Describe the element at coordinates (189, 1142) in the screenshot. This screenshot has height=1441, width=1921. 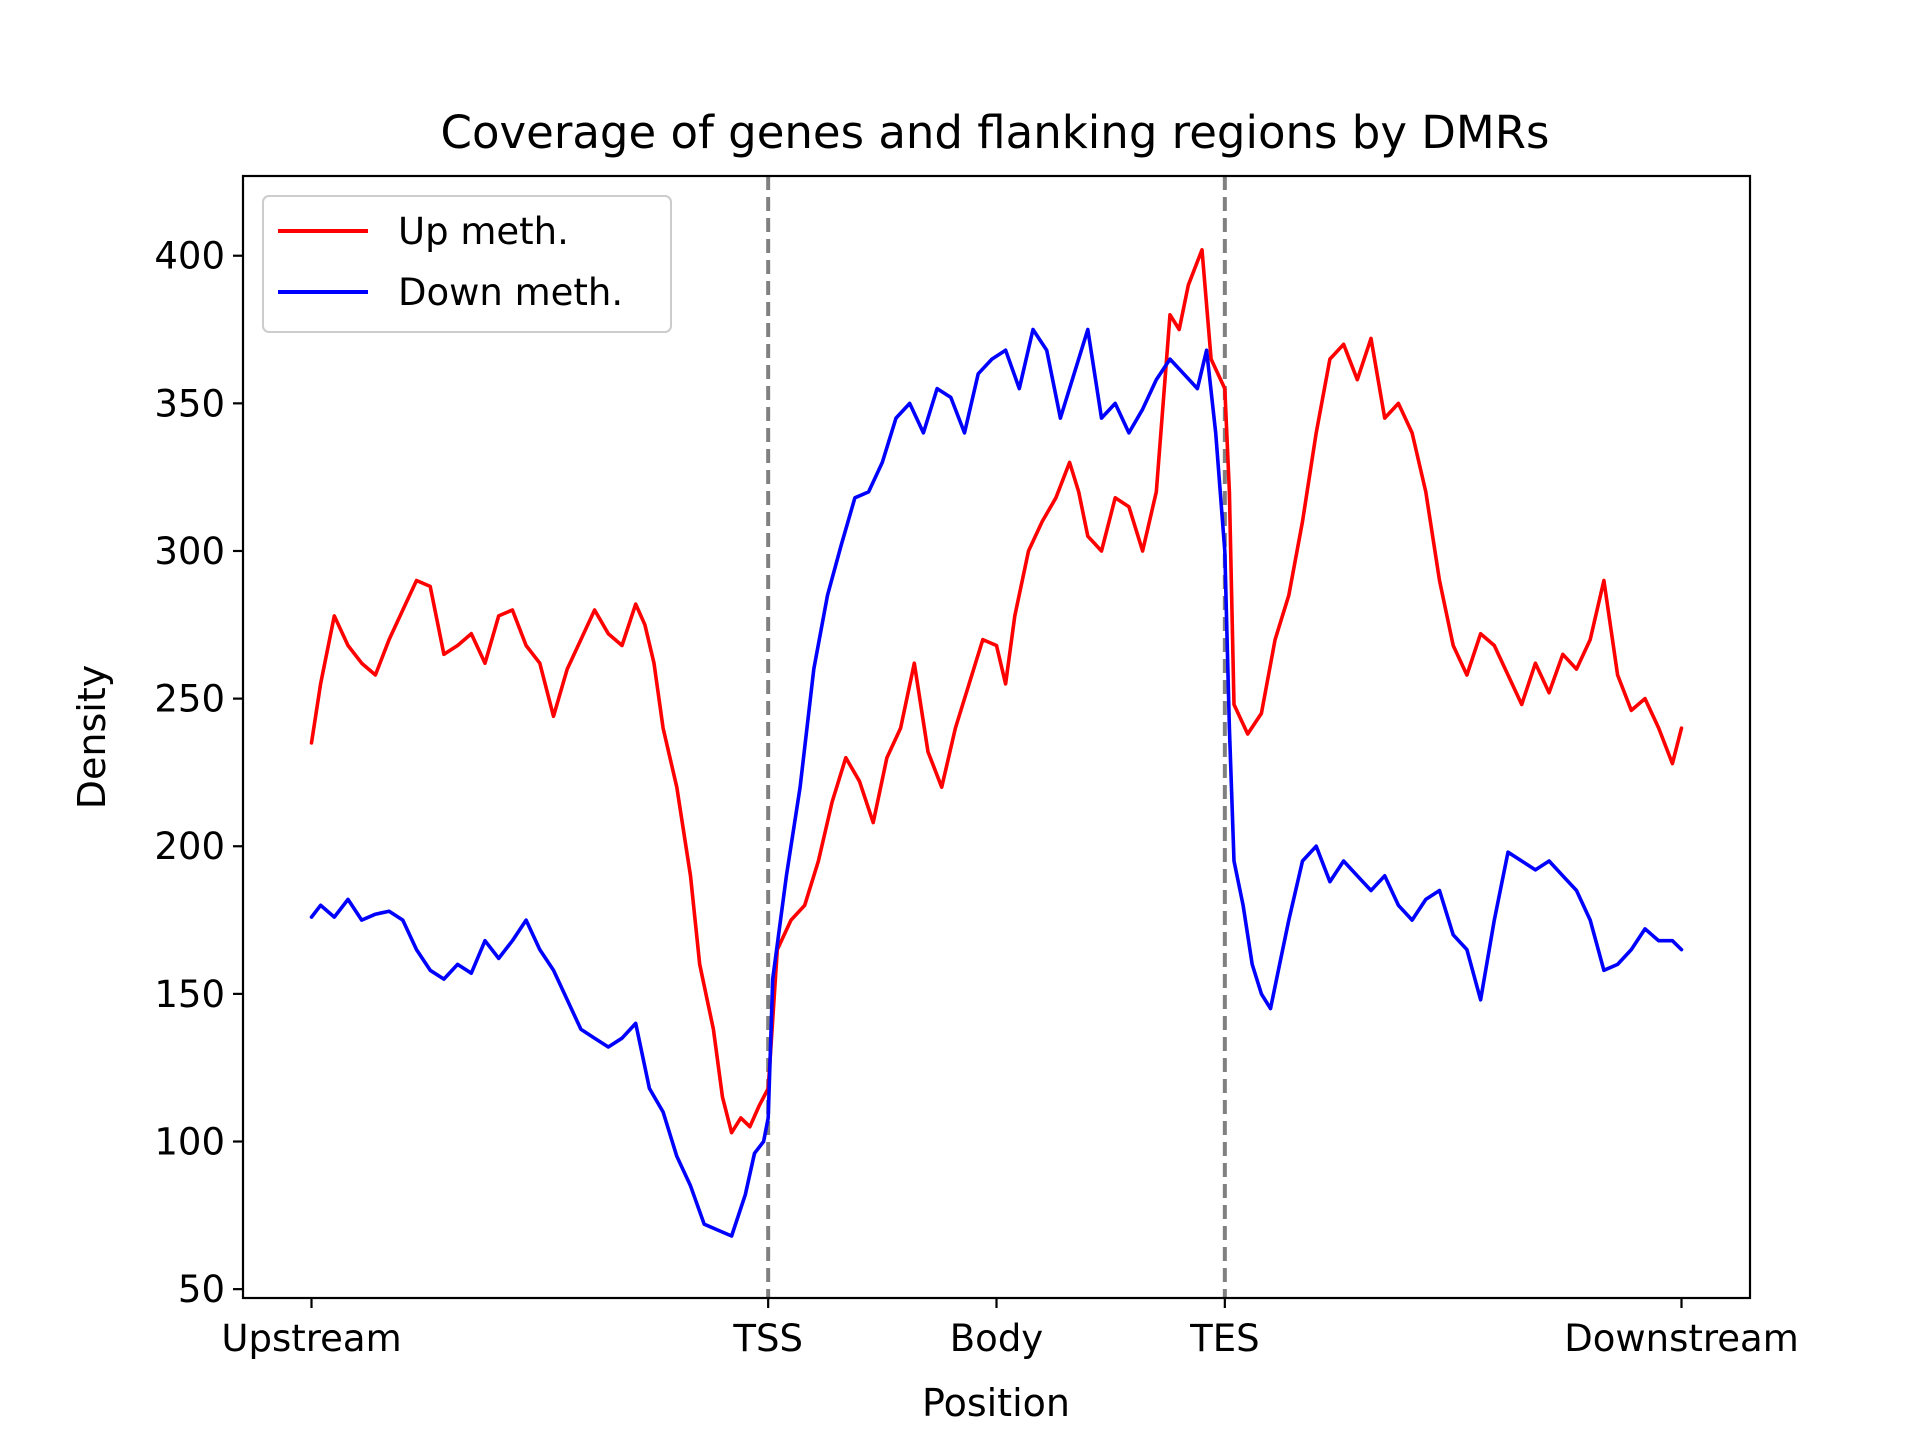
I see `y-tick-label: 100` at that location.